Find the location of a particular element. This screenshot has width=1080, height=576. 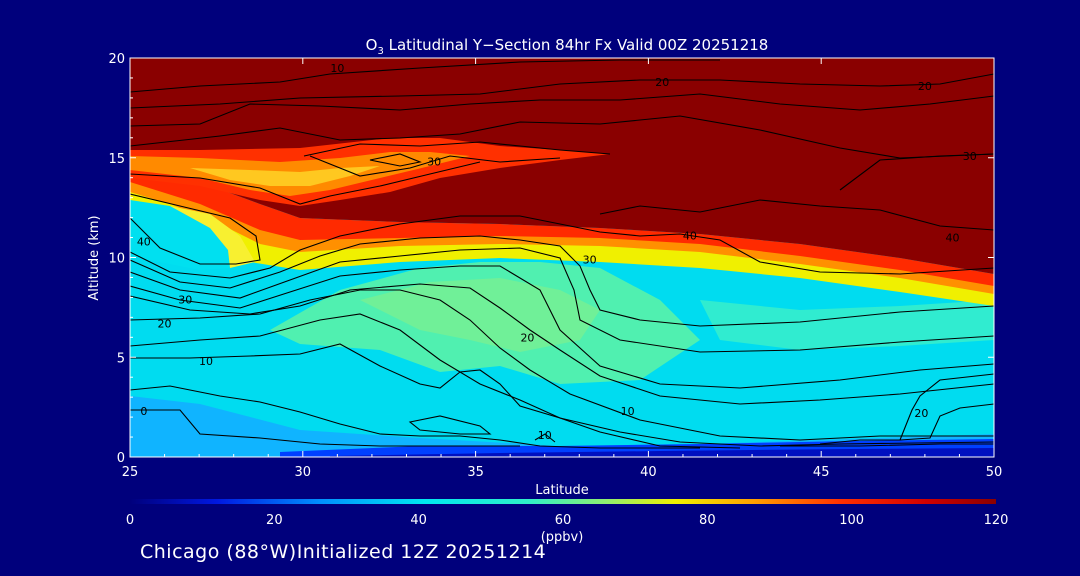

y-axis-label: Altitude (km) is located at coordinates (94, 257).